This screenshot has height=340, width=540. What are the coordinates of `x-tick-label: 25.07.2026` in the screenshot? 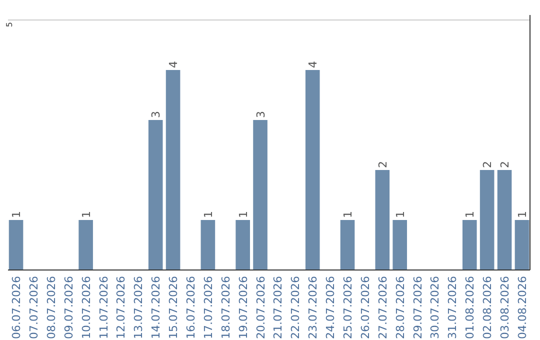 It's located at (348, 307).